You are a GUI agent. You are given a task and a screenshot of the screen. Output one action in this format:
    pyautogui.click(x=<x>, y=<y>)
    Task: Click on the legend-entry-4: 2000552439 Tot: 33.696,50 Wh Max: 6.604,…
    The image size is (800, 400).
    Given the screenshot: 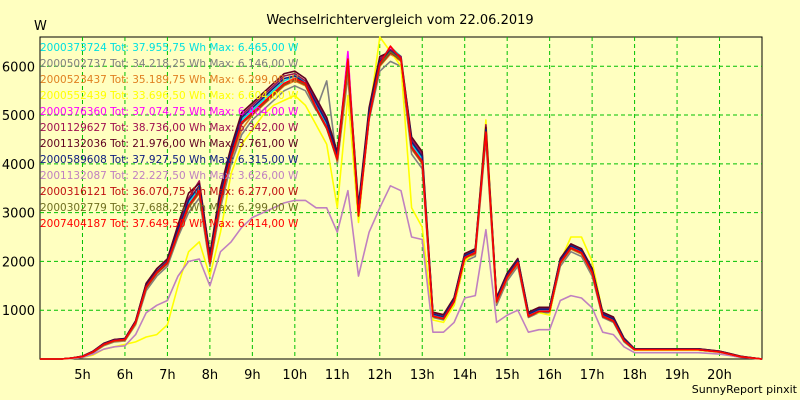 What is the action you would take?
    pyautogui.click(x=169, y=96)
    